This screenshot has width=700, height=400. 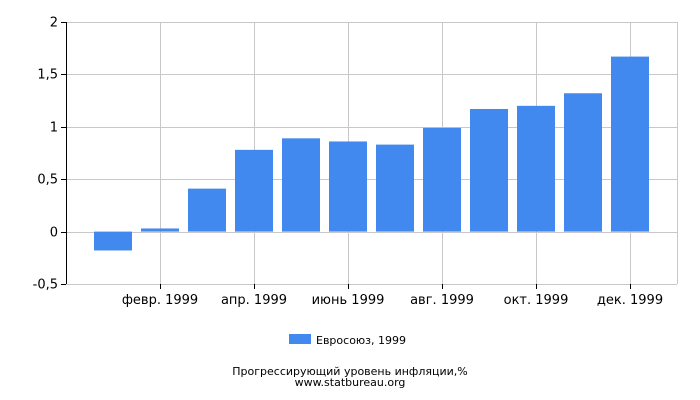 I want to click on y-tick-label: 1,5, so click(x=47, y=75).